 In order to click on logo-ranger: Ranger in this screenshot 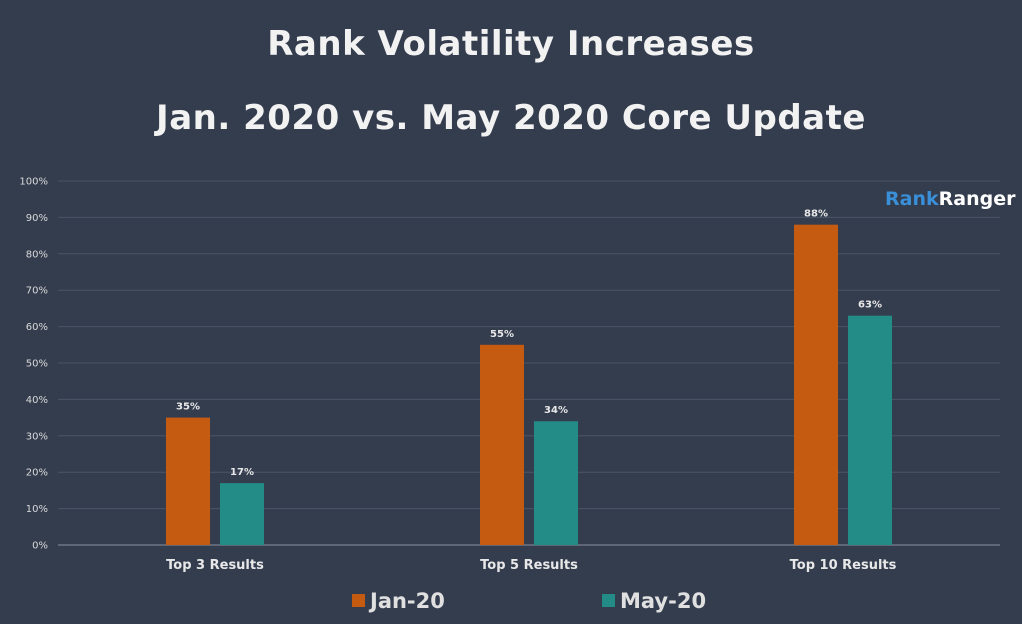, I will do `click(977, 199)`.